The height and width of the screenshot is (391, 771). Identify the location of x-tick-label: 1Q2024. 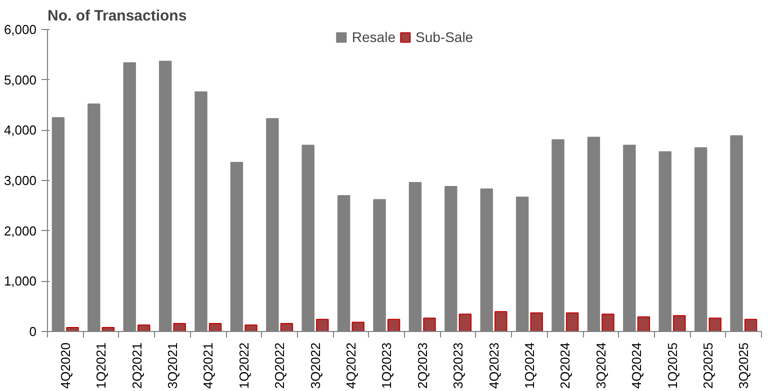
(529, 365).